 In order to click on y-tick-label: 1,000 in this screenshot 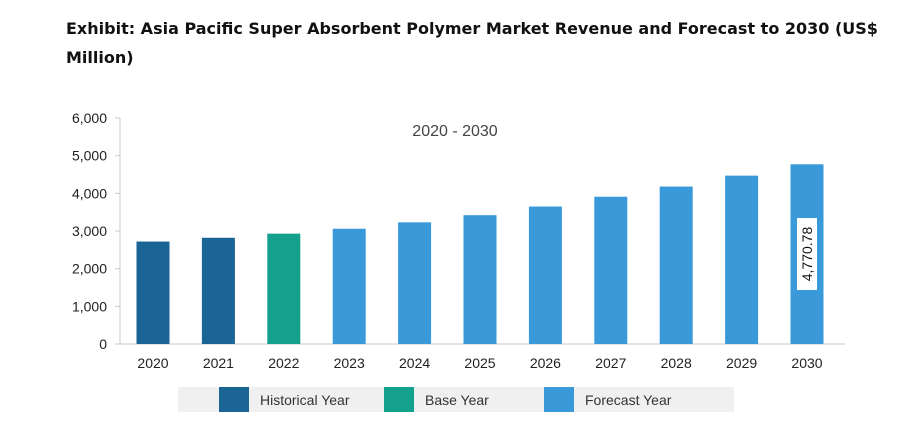, I will do `click(89, 306)`.